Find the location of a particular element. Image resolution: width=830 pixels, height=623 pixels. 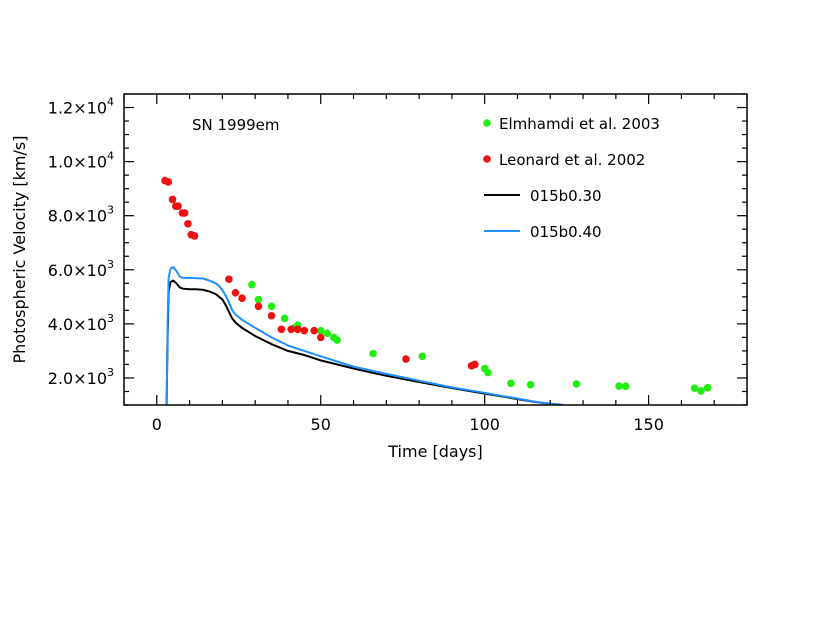

y-tick-mantissa: 4.0×10 is located at coordinates (77, 324).